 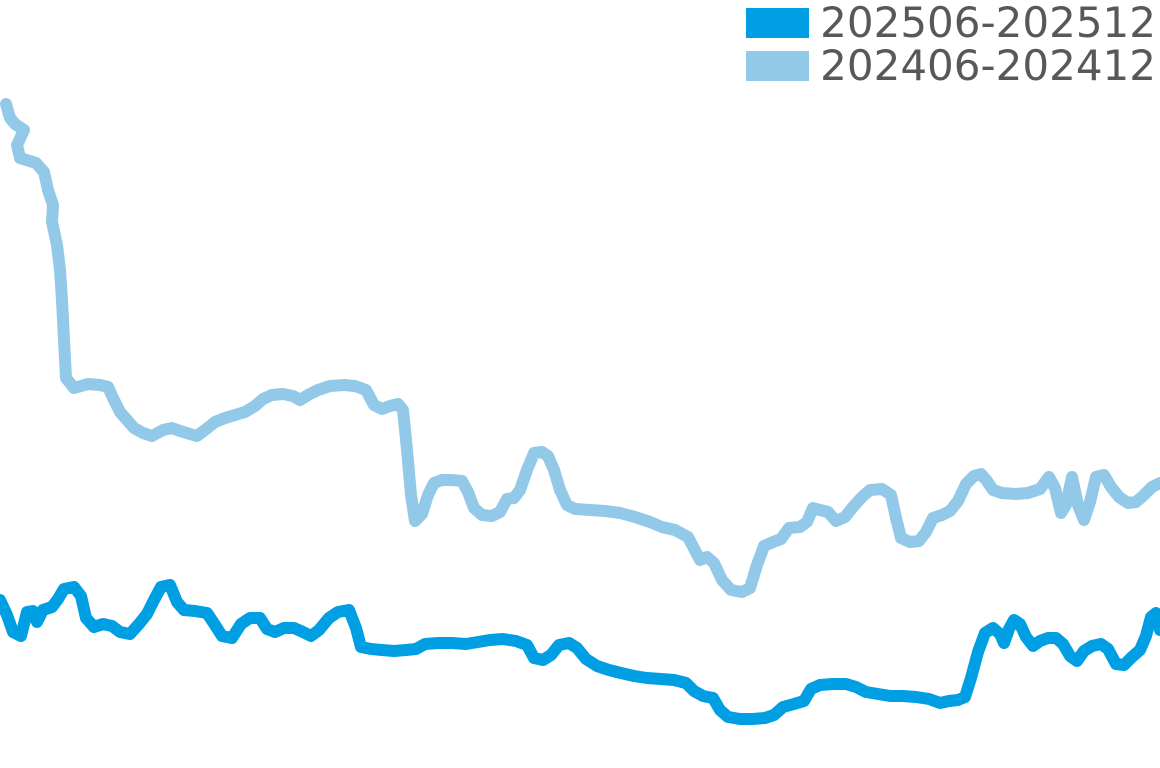 I want to click on legend-item-current-period: 202506-202512, so click(x=951, y=23).